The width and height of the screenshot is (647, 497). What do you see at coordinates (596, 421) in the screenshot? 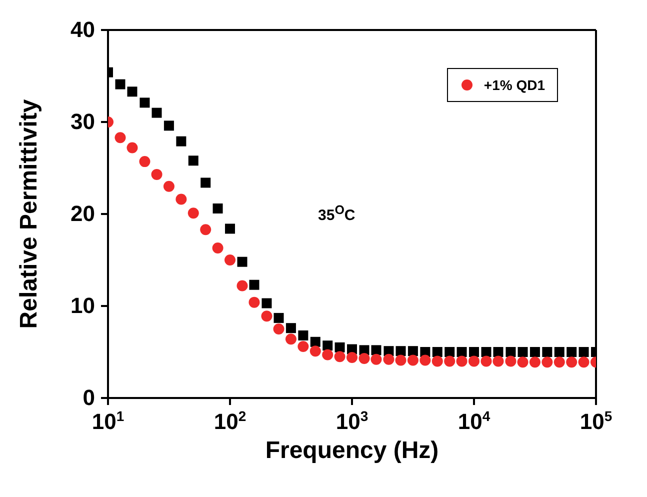
I see `x-tick-label: 10$^{5}$` at bounding box center [596, 421].